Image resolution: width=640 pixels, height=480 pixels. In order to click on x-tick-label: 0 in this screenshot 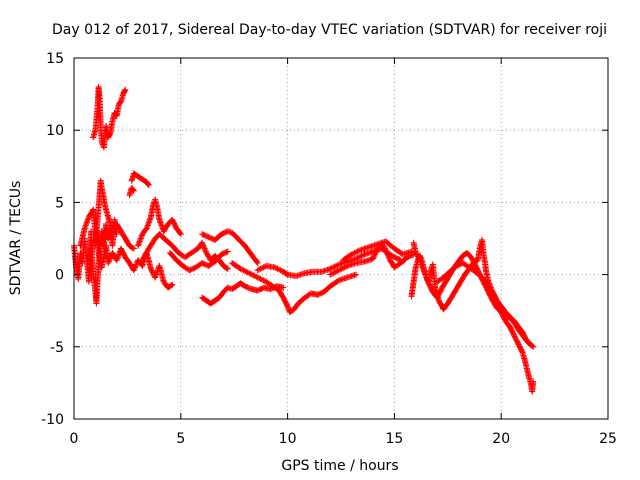, I will do `click(74, 439)`.